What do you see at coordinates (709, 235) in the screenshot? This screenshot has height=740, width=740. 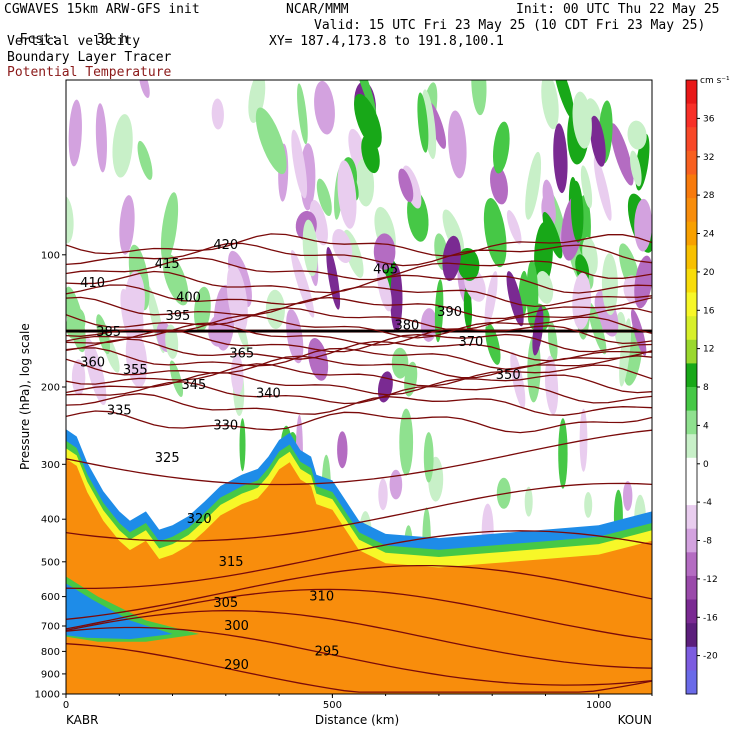 I see `colorbar-tick-label: 24` at bounding box center [709, 235].